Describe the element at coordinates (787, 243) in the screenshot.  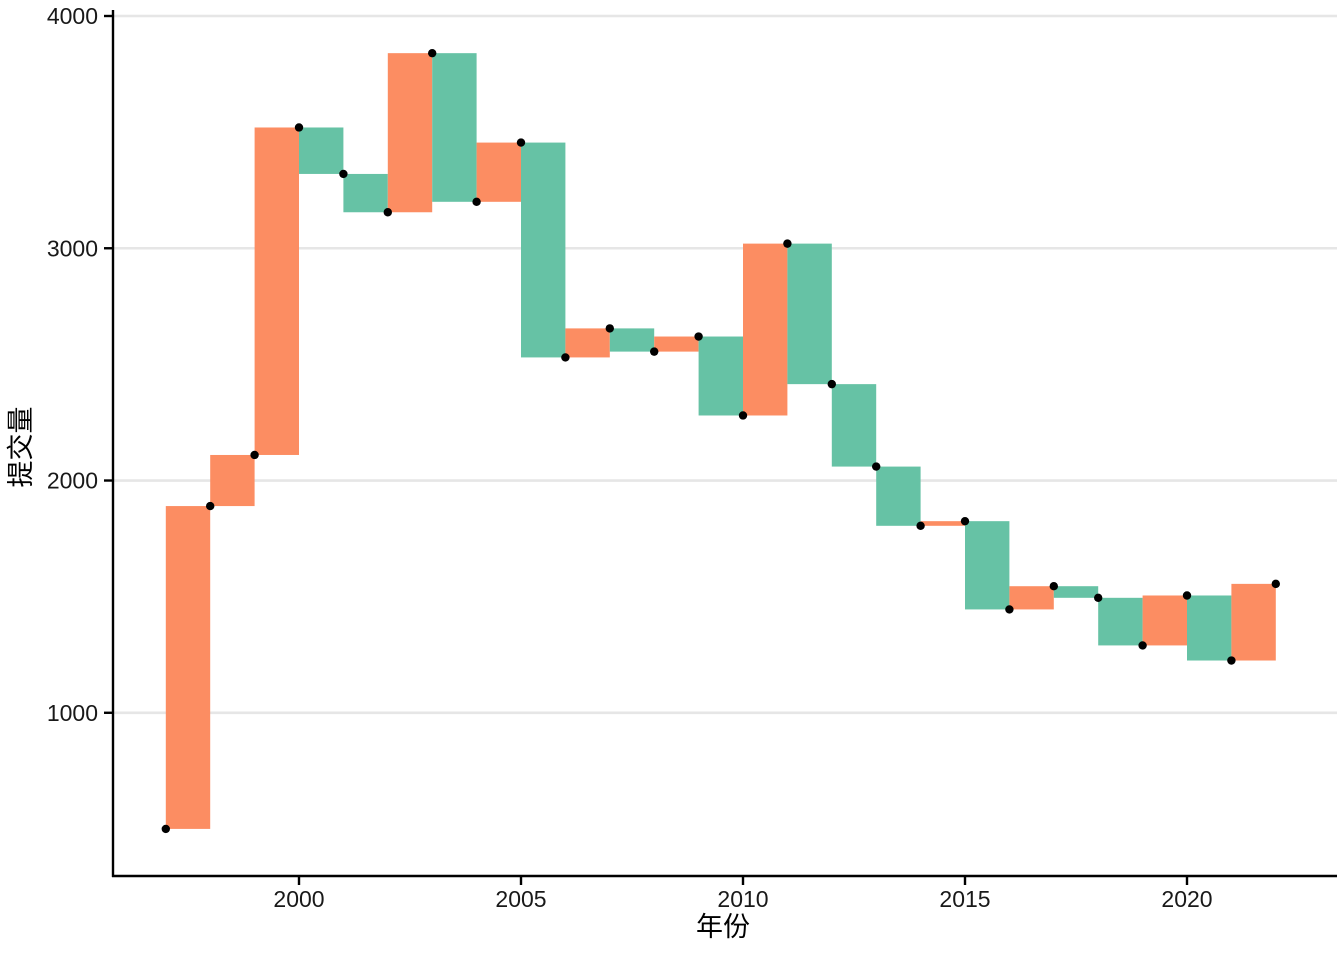
I see `data-point-2011` at that location.